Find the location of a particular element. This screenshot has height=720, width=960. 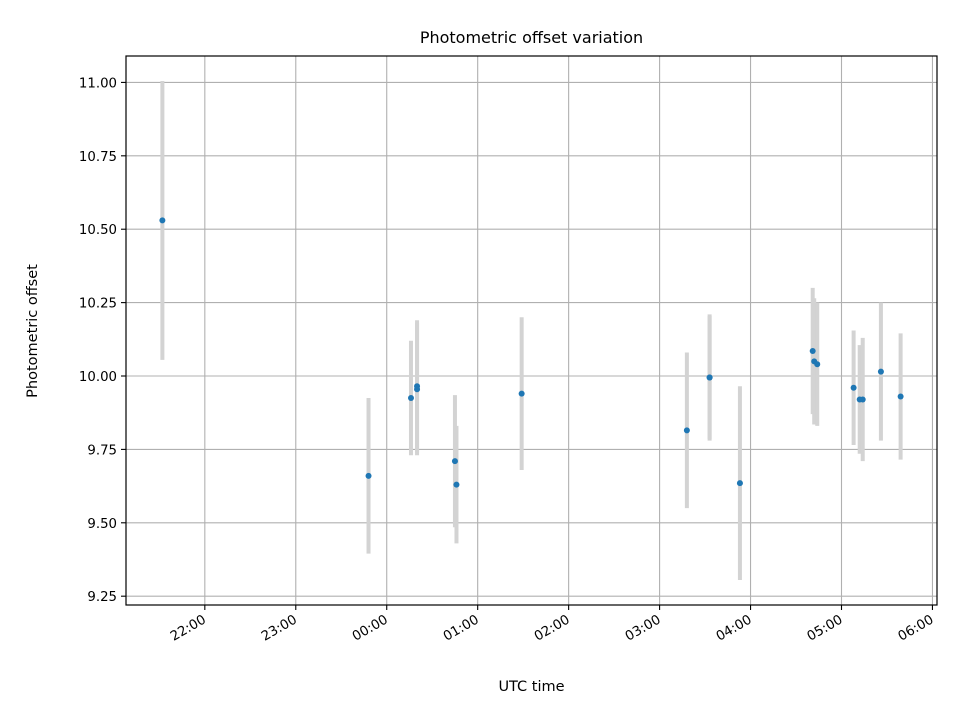

y-tick-label: 10.00 is located at coordinates (98, 377).